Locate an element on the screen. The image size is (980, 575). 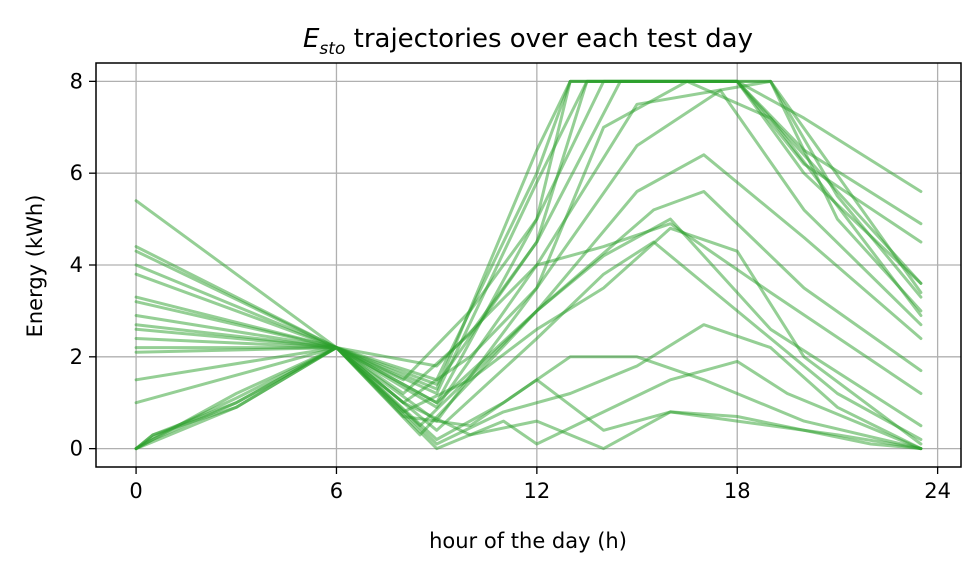
chart-title: Esto trajectories over each test day is located at coordinates (528, 41).